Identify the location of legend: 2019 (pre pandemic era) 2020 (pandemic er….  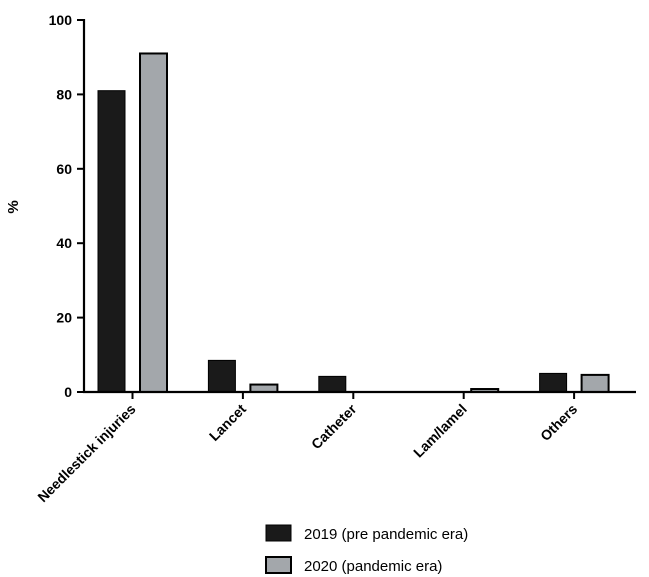
(366, 549).